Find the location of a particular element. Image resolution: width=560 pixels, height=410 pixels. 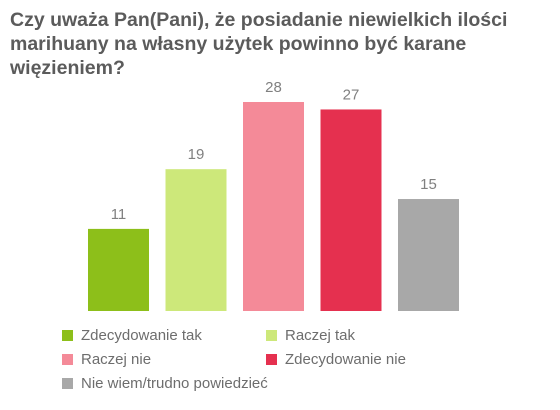

data-label-2: 19 is located at coordinates (196, 154).